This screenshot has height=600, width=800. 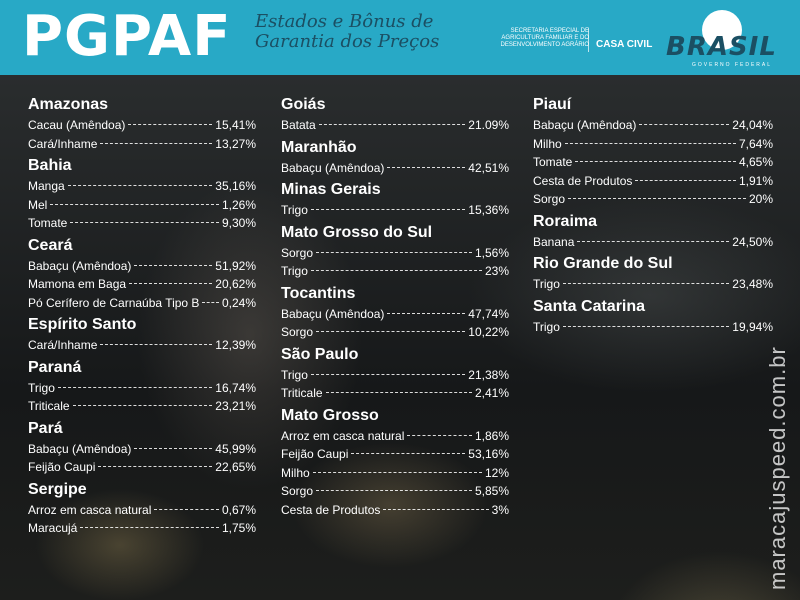 What do you see at coordinates (395, 436) in the screenshot?
I see `product-row: Arroz em casca natural 1,86%` at bounding box center [395, 436].